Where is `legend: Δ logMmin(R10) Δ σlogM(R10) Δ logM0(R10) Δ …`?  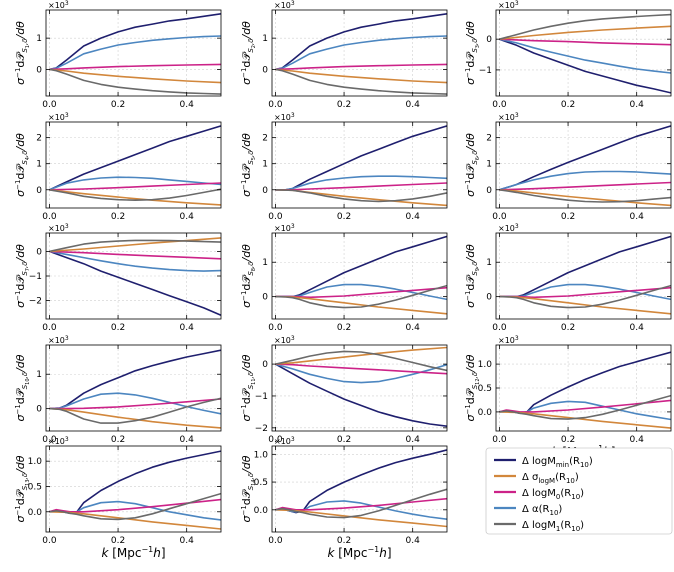
legend: Δ logMmin(R10) Δ σlogM(R10) Δ logM0(R10) Δ … is located at coordinates (579, 491).